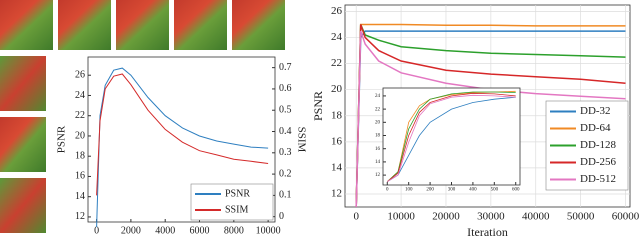 This screenshot has height=242, width=640. Describe the element at coordinates (495, 190) in the screenshot. I see `x-tick-label: 500` at that location.